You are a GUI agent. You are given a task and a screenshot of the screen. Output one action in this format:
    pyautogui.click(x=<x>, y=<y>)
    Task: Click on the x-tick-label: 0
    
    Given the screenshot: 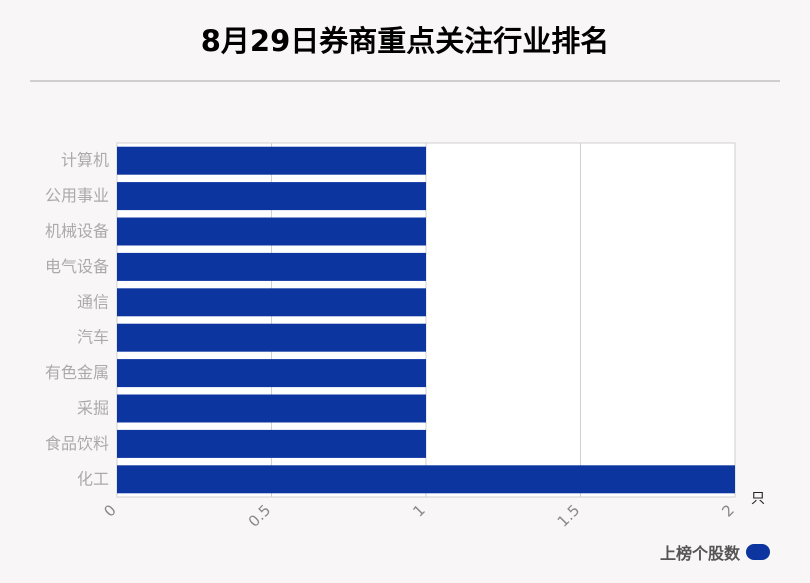 What is the action you would take?
    pyautogui.click(x=109, y=510)
    